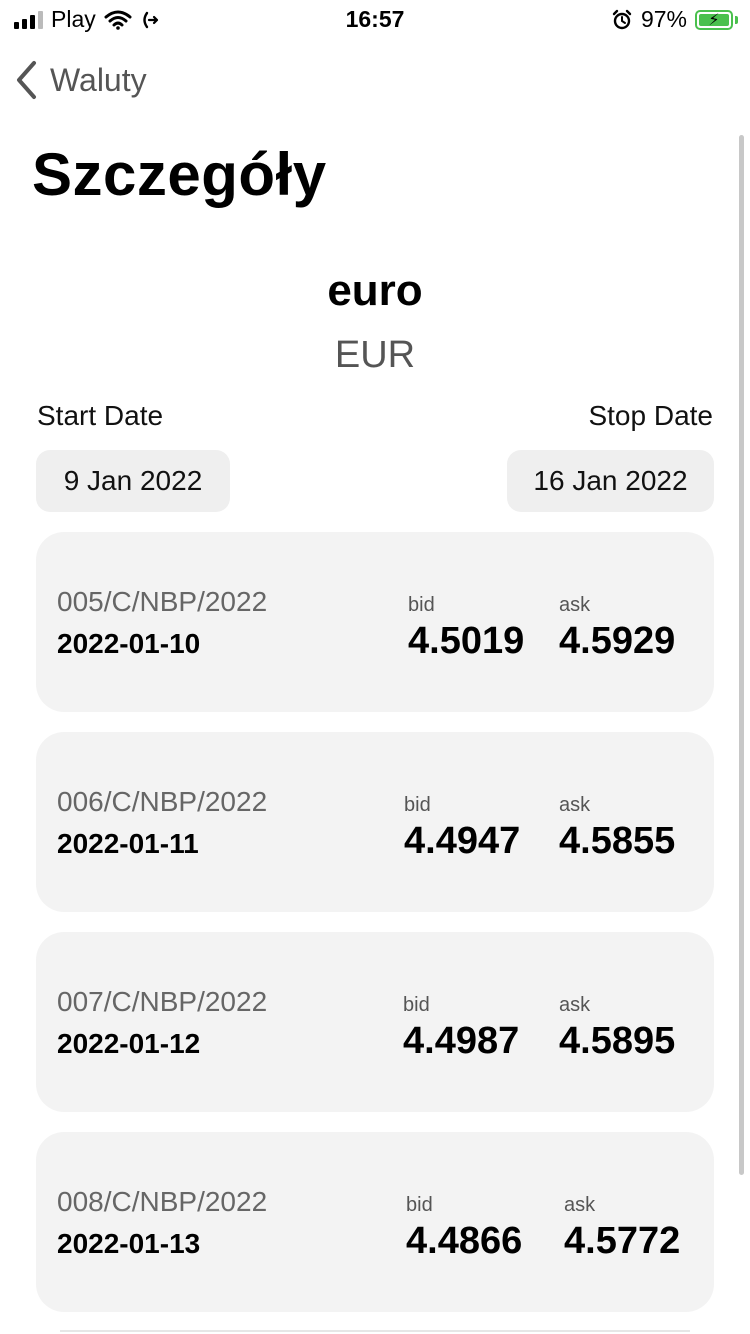 This screenshot has width=750, height=1334. What do you see at coordinates (462, 841) in the screenshot?
I see `bid-value: 4.4947` at bounding box center [462, 841].